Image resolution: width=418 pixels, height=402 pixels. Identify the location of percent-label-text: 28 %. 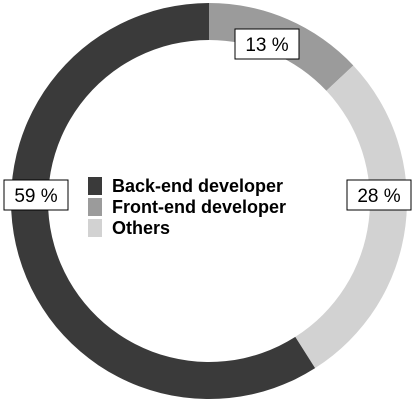
(378, 196).